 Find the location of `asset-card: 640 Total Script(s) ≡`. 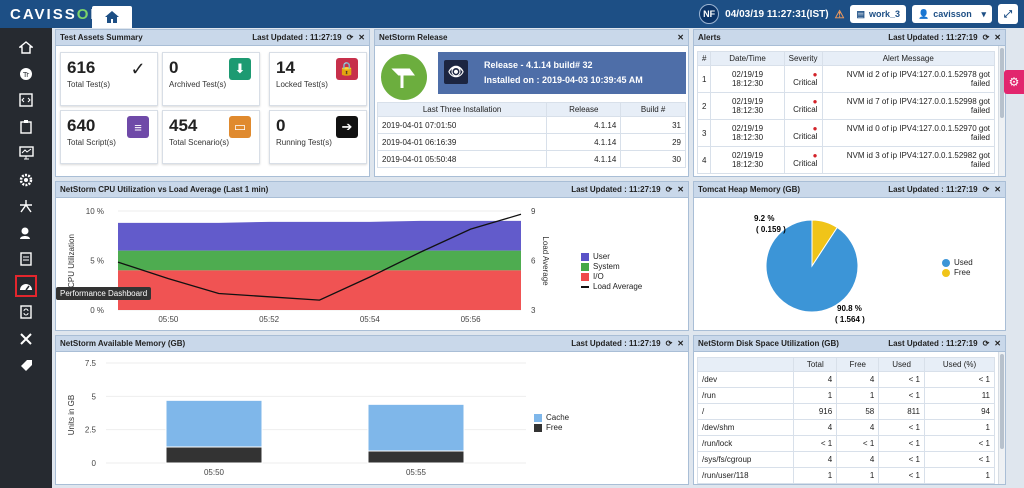

asset-card: 640 Total Script(s) ≡ is located at coordinates (109, 137).